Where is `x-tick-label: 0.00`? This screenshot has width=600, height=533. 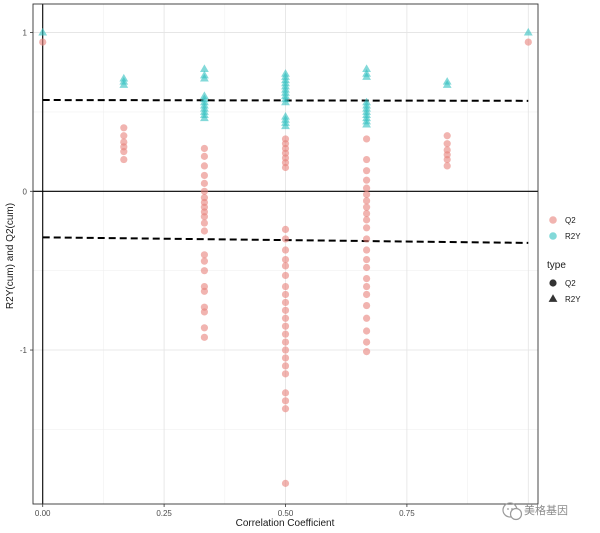 x-tick-label: 0.00 is located at coordinates (43, 513).